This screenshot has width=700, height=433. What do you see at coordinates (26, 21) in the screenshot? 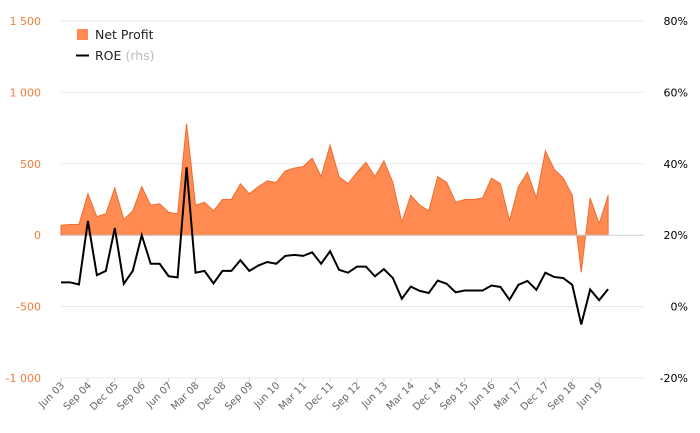
I see `left-tick-label: 1 500` at bounding box center [26, 21].